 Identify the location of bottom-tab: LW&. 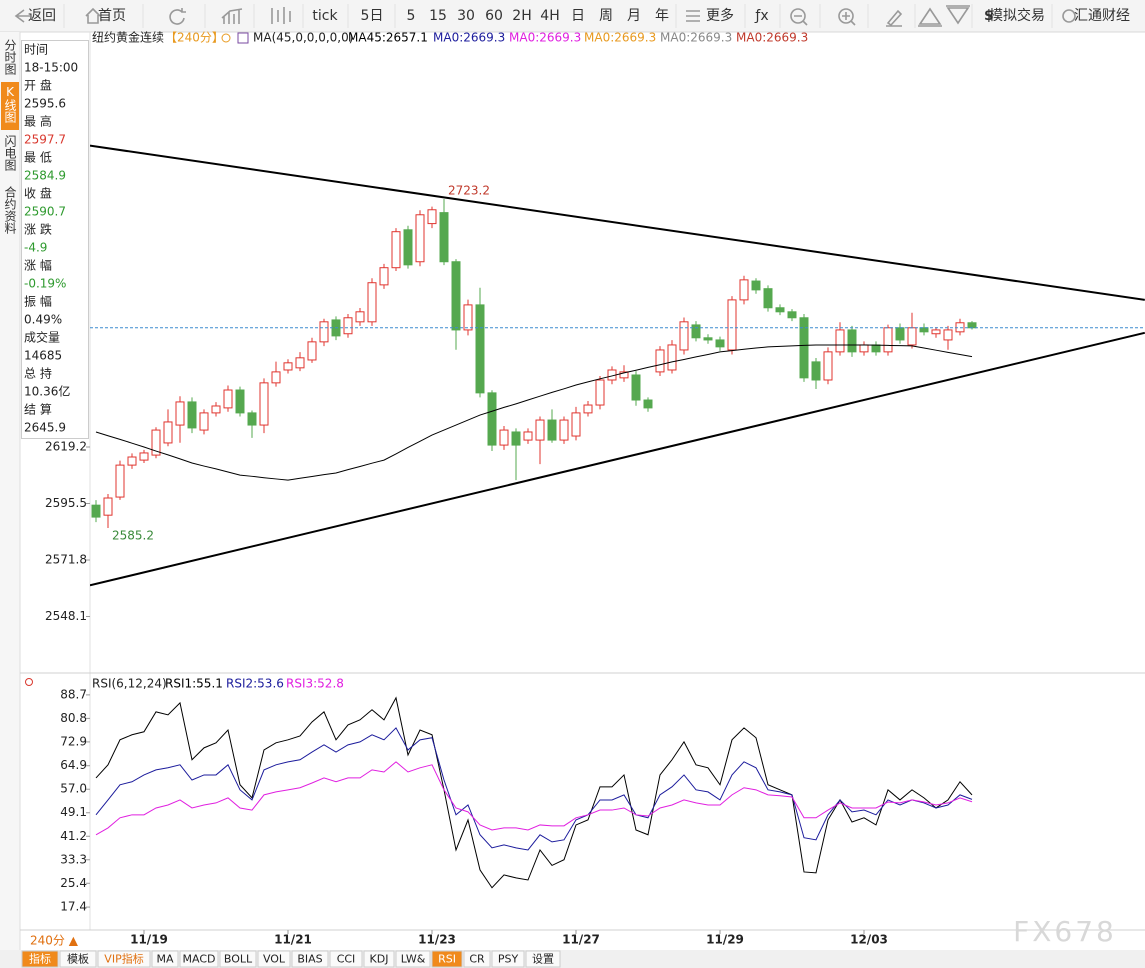
(413, 959).